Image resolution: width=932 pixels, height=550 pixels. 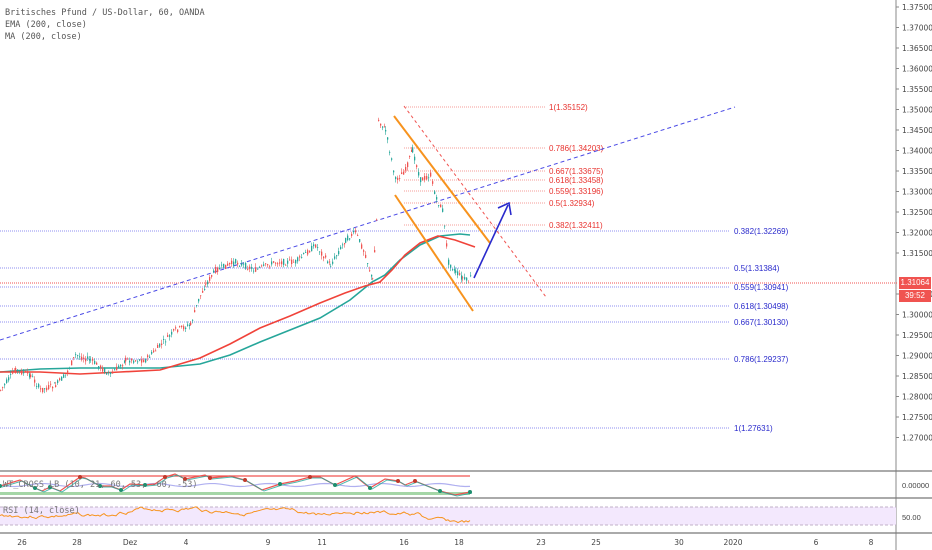 What do you see at coordinates (761, 231) in the screenshot?
I see `fib-blue-label: 0.382(1.32269)` at bounding box center [761, 231].